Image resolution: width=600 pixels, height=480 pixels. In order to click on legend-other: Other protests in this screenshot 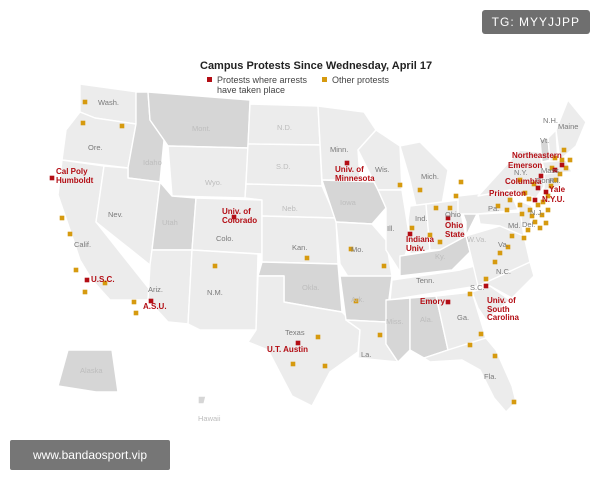, I will do `click(355, 80)`.